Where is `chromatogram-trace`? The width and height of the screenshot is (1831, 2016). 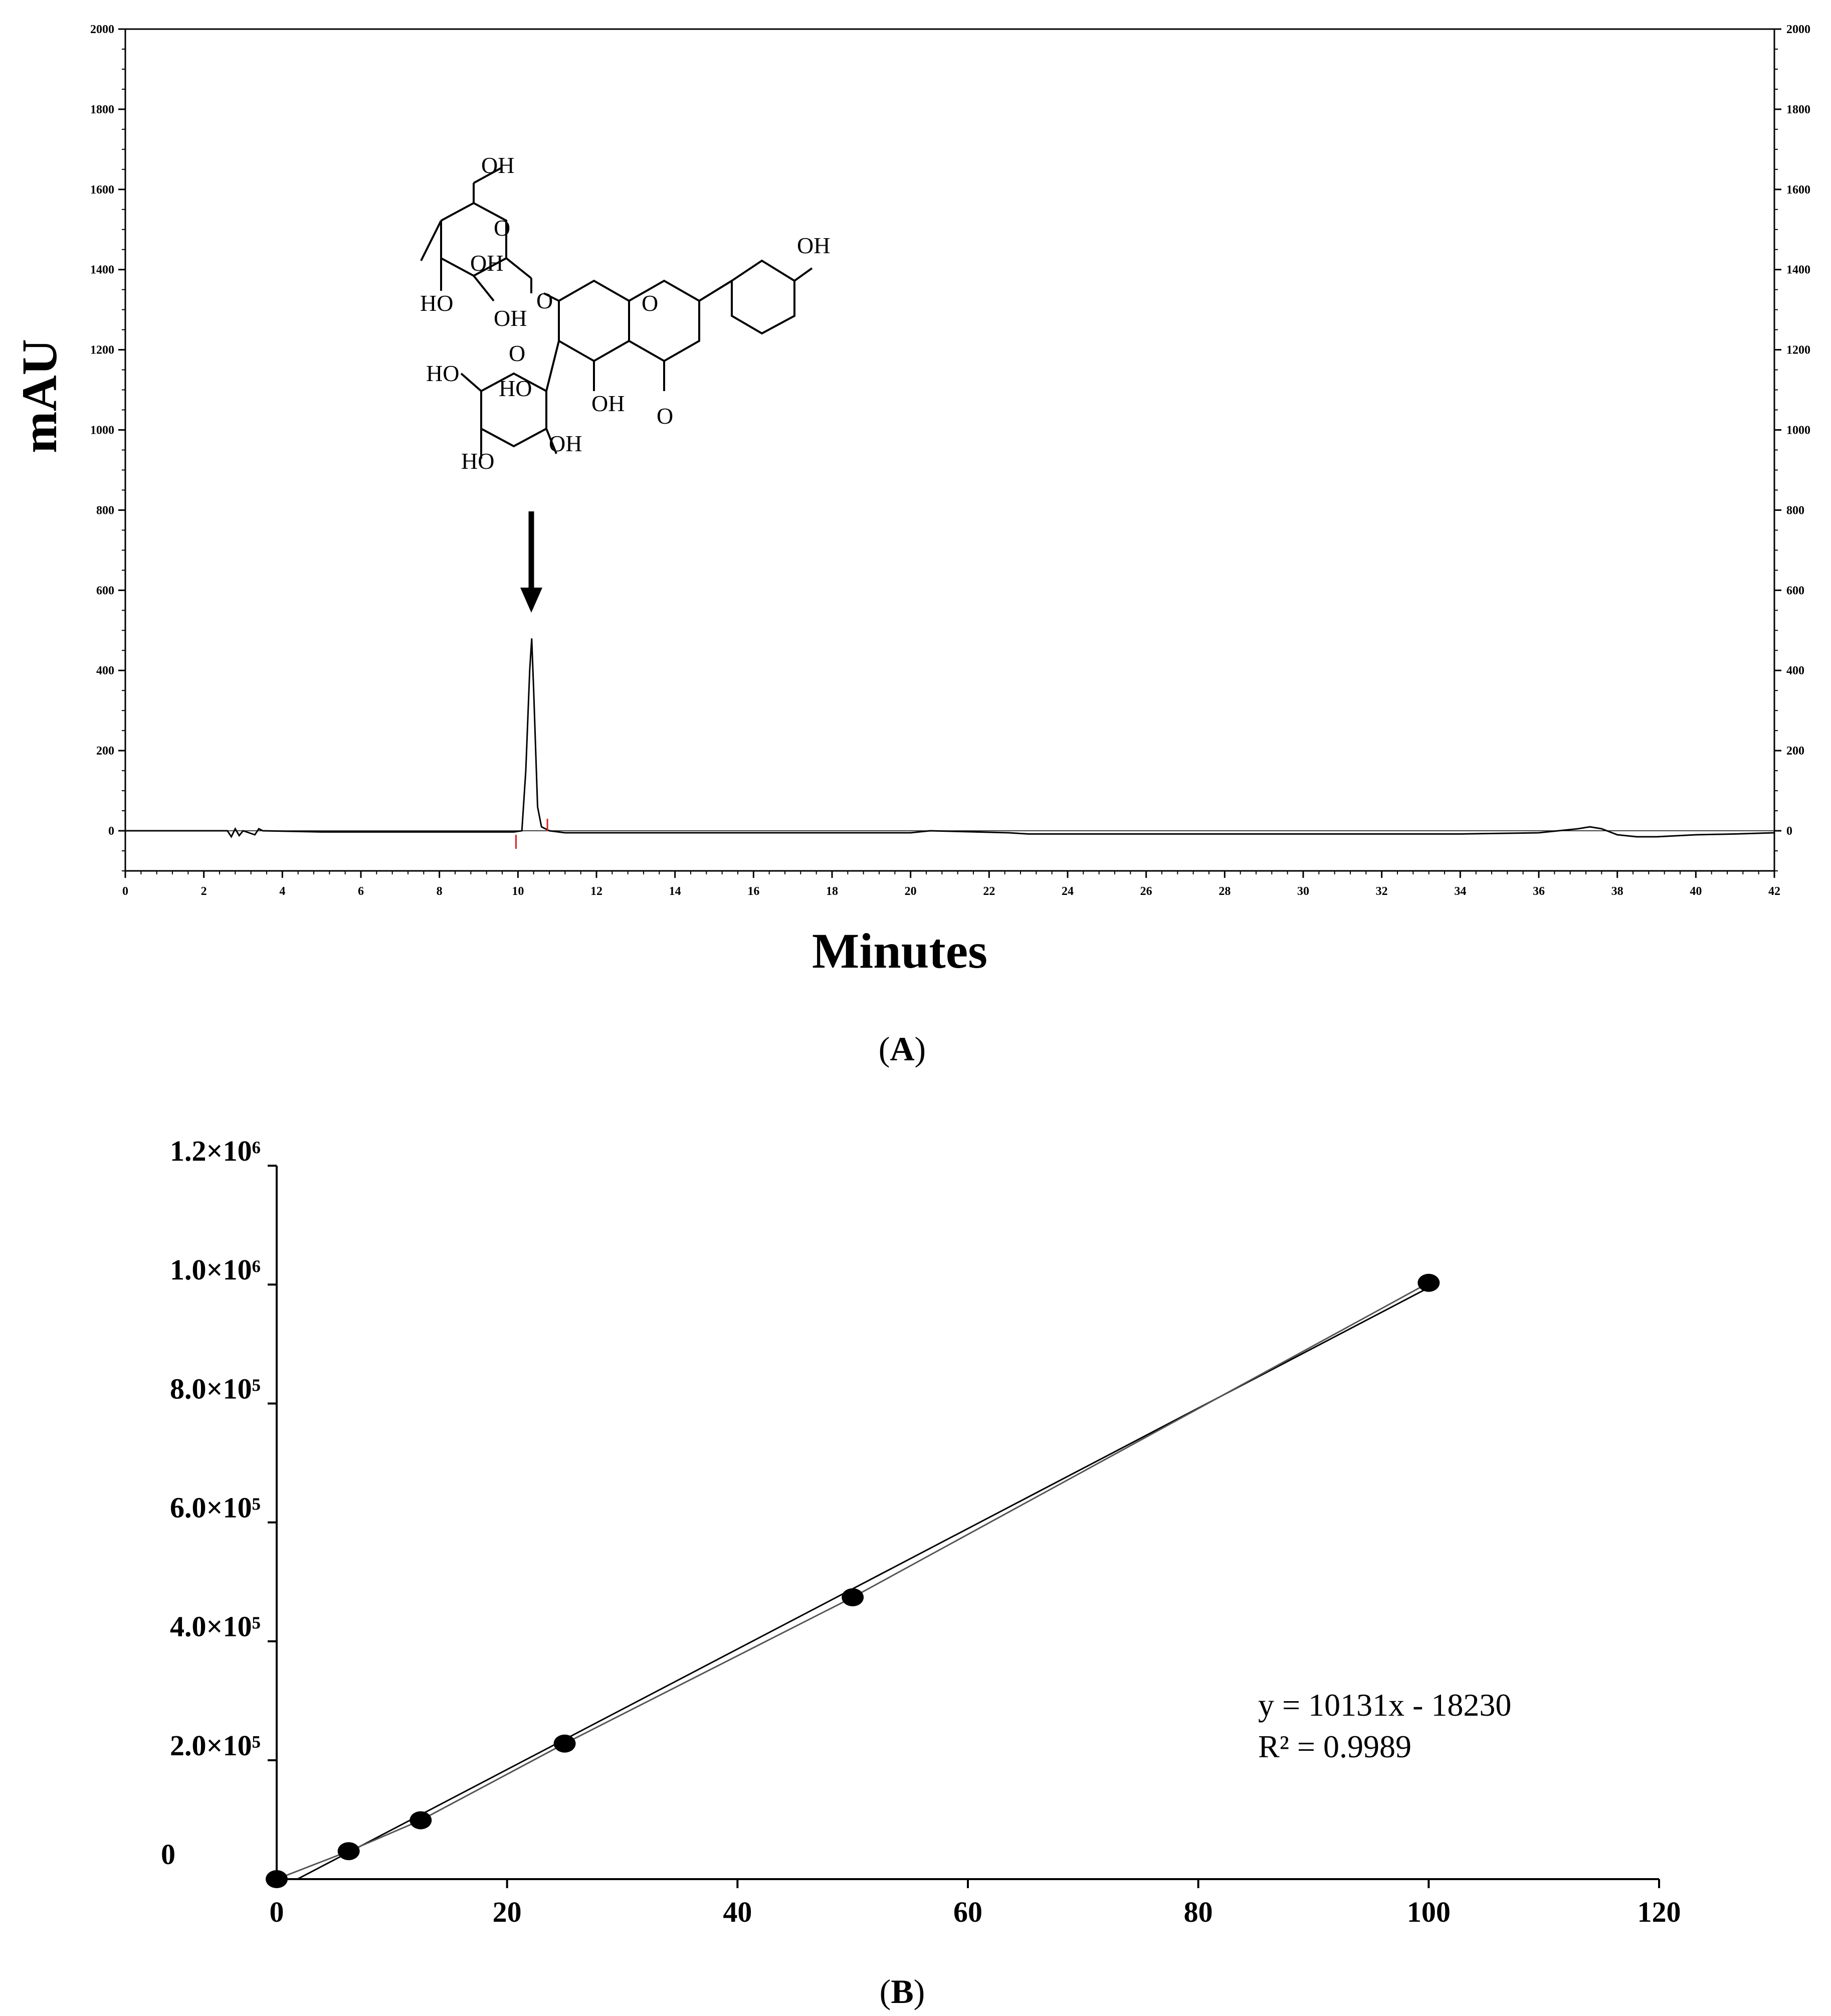
chromatogram-trace is located at coordinates (950, 738).